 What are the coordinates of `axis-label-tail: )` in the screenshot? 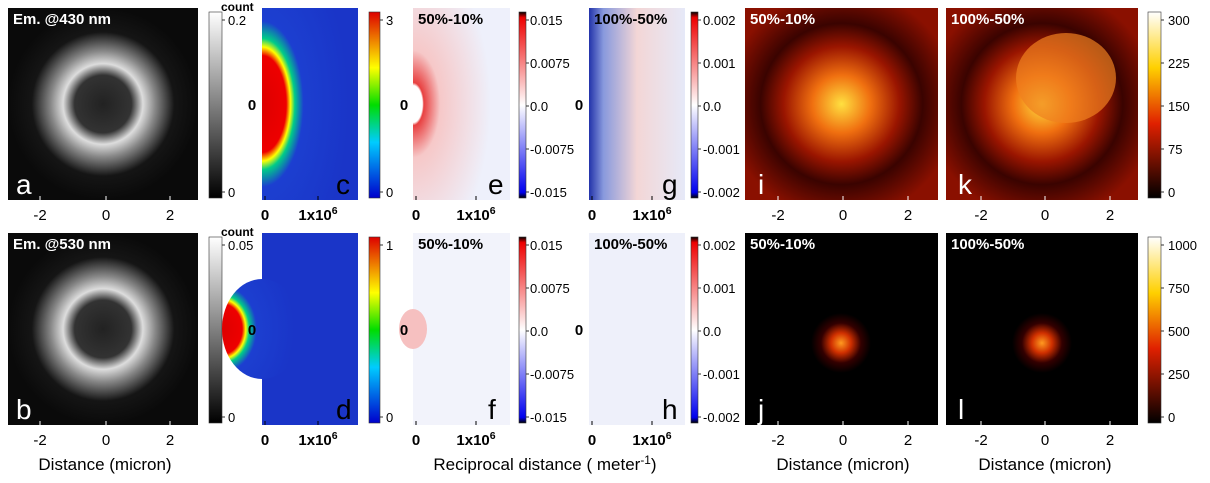 It's located at (654, 464).